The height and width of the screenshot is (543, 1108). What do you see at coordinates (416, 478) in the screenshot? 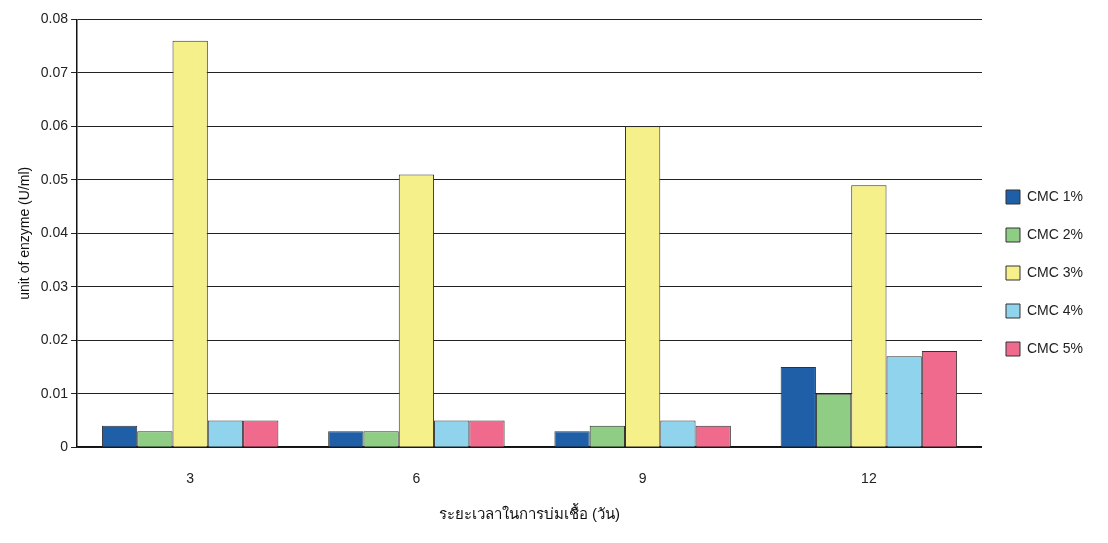
I see `x-tick-label: 6` at bounding box center [416, 478].